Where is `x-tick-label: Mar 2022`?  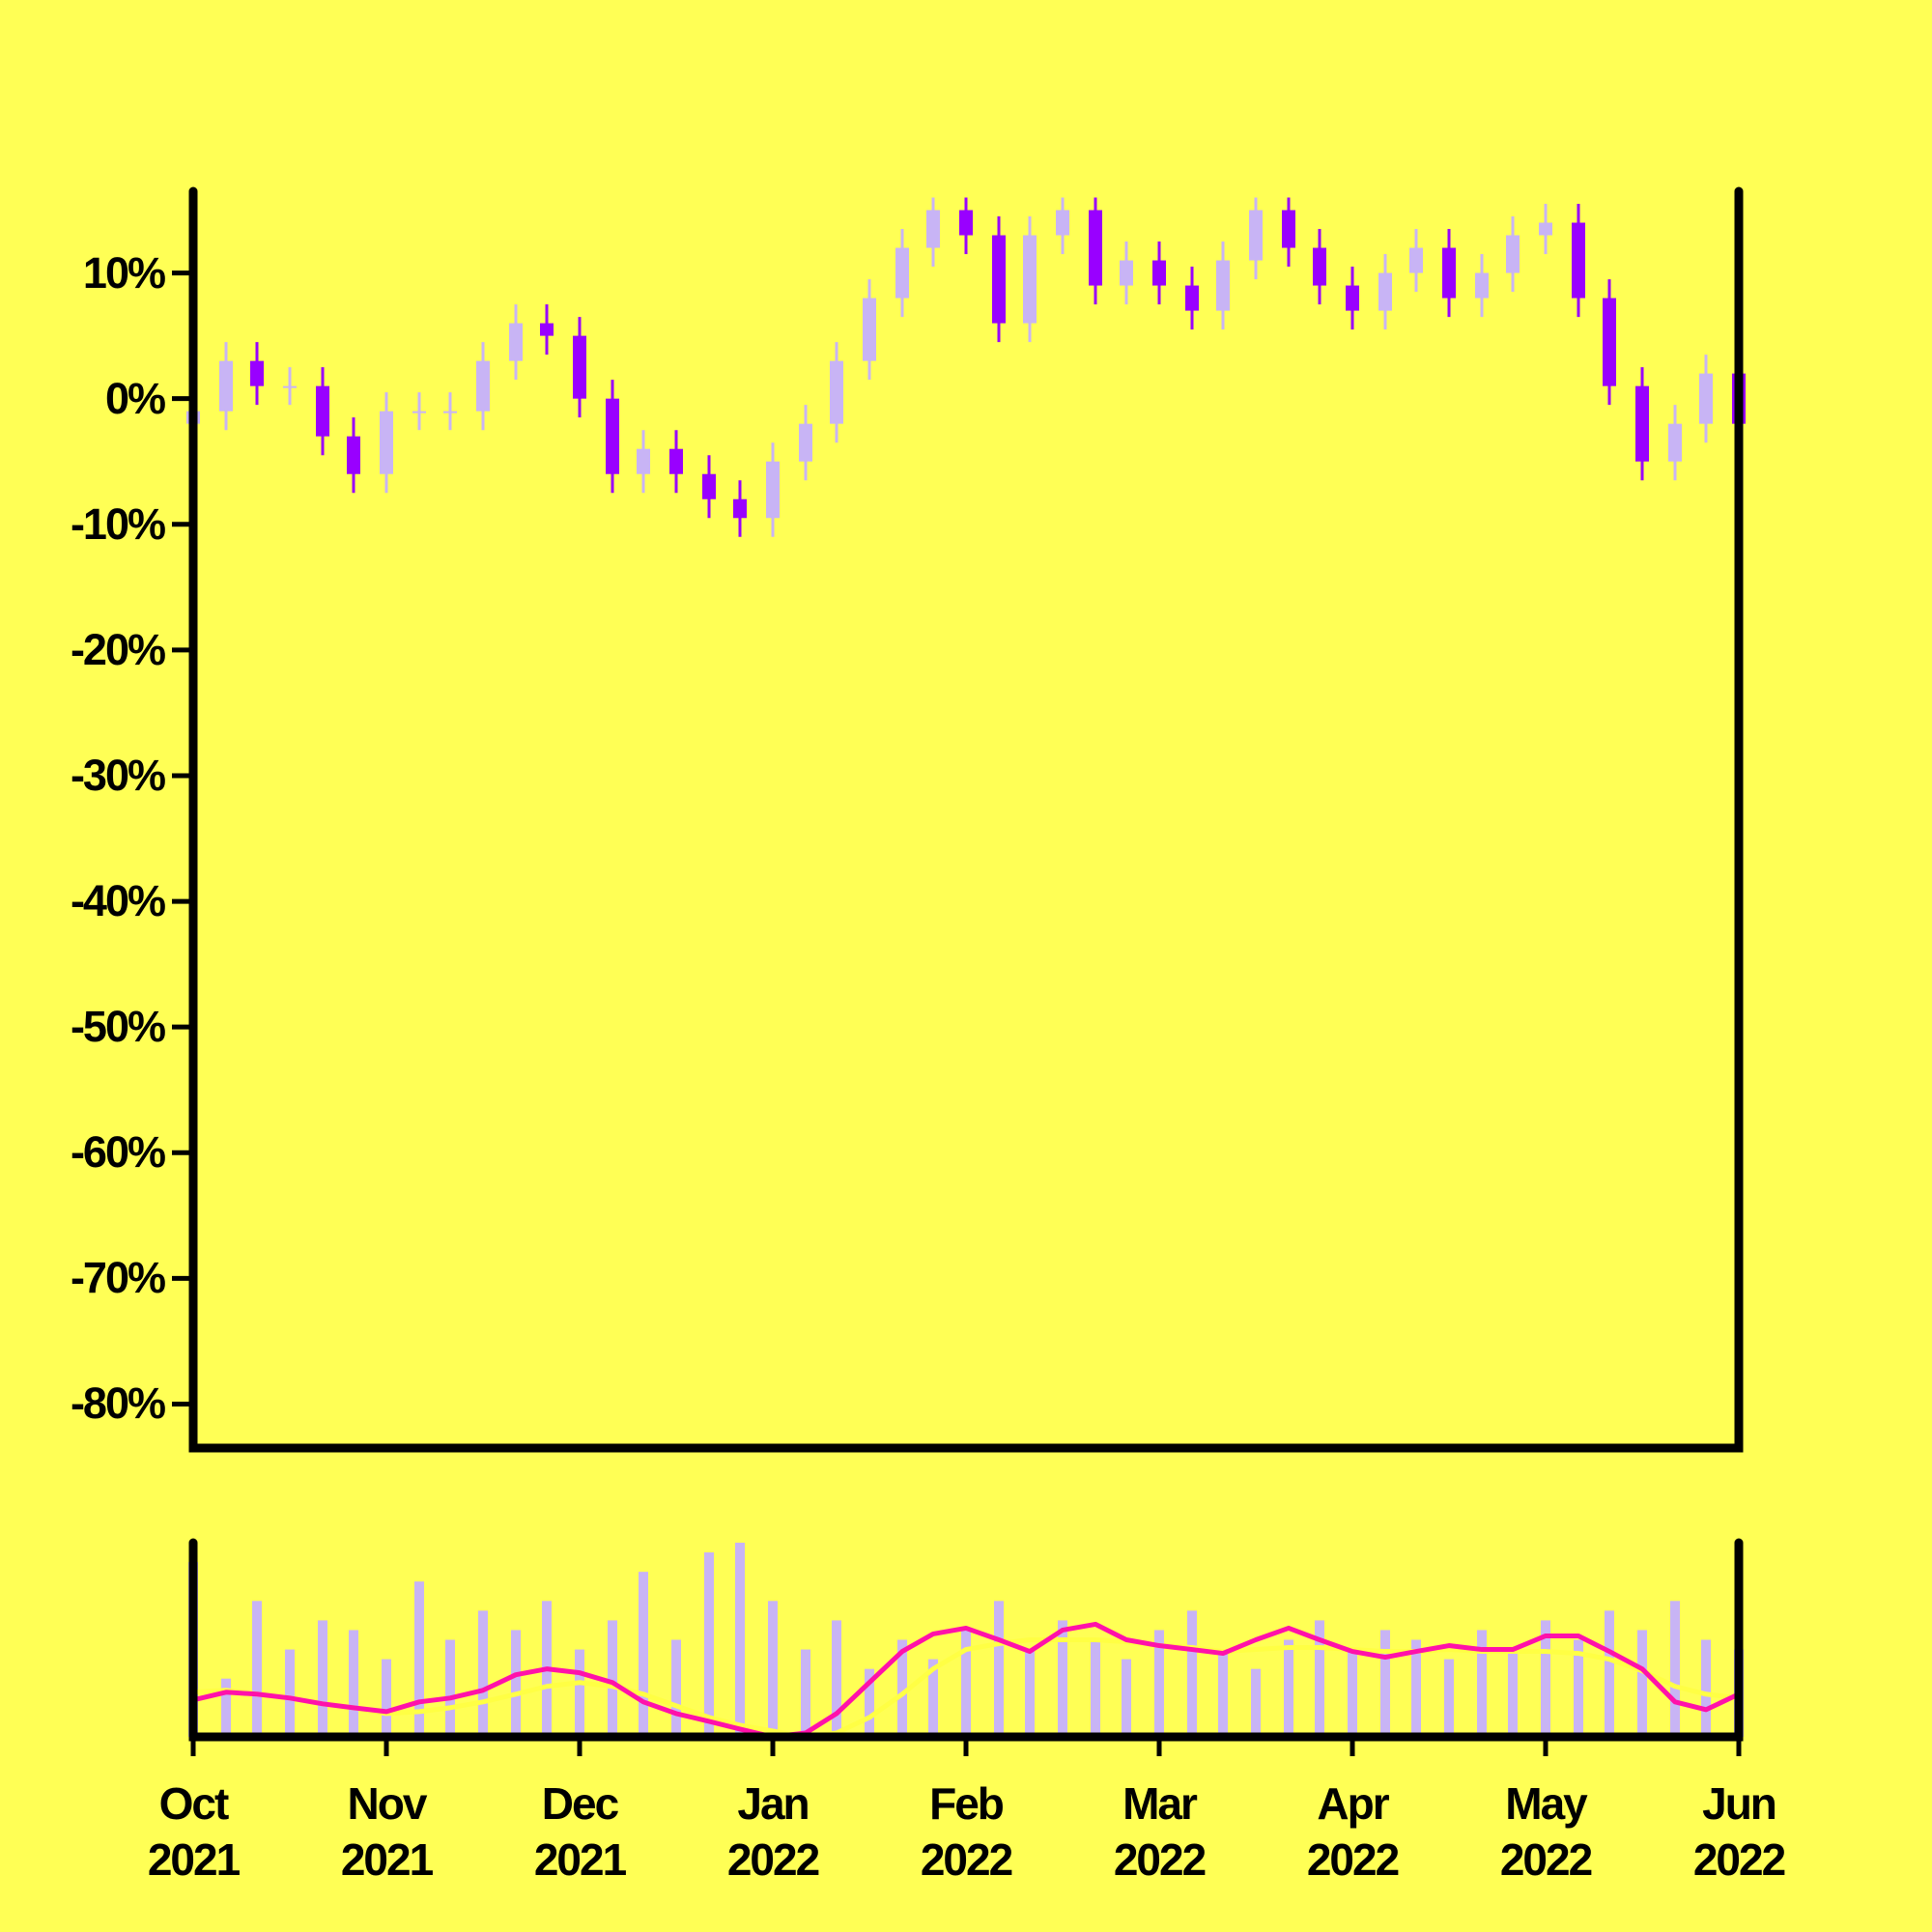 x-tick-label: Mar 2022 is located at coordinates (1160, 1831).